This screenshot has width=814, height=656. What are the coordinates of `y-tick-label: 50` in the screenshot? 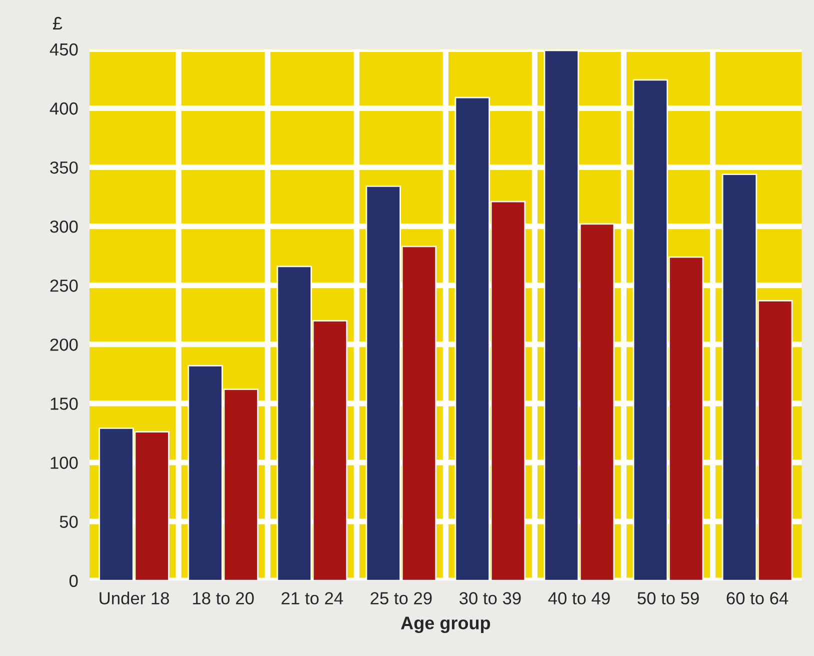 It's located at (69, 522).